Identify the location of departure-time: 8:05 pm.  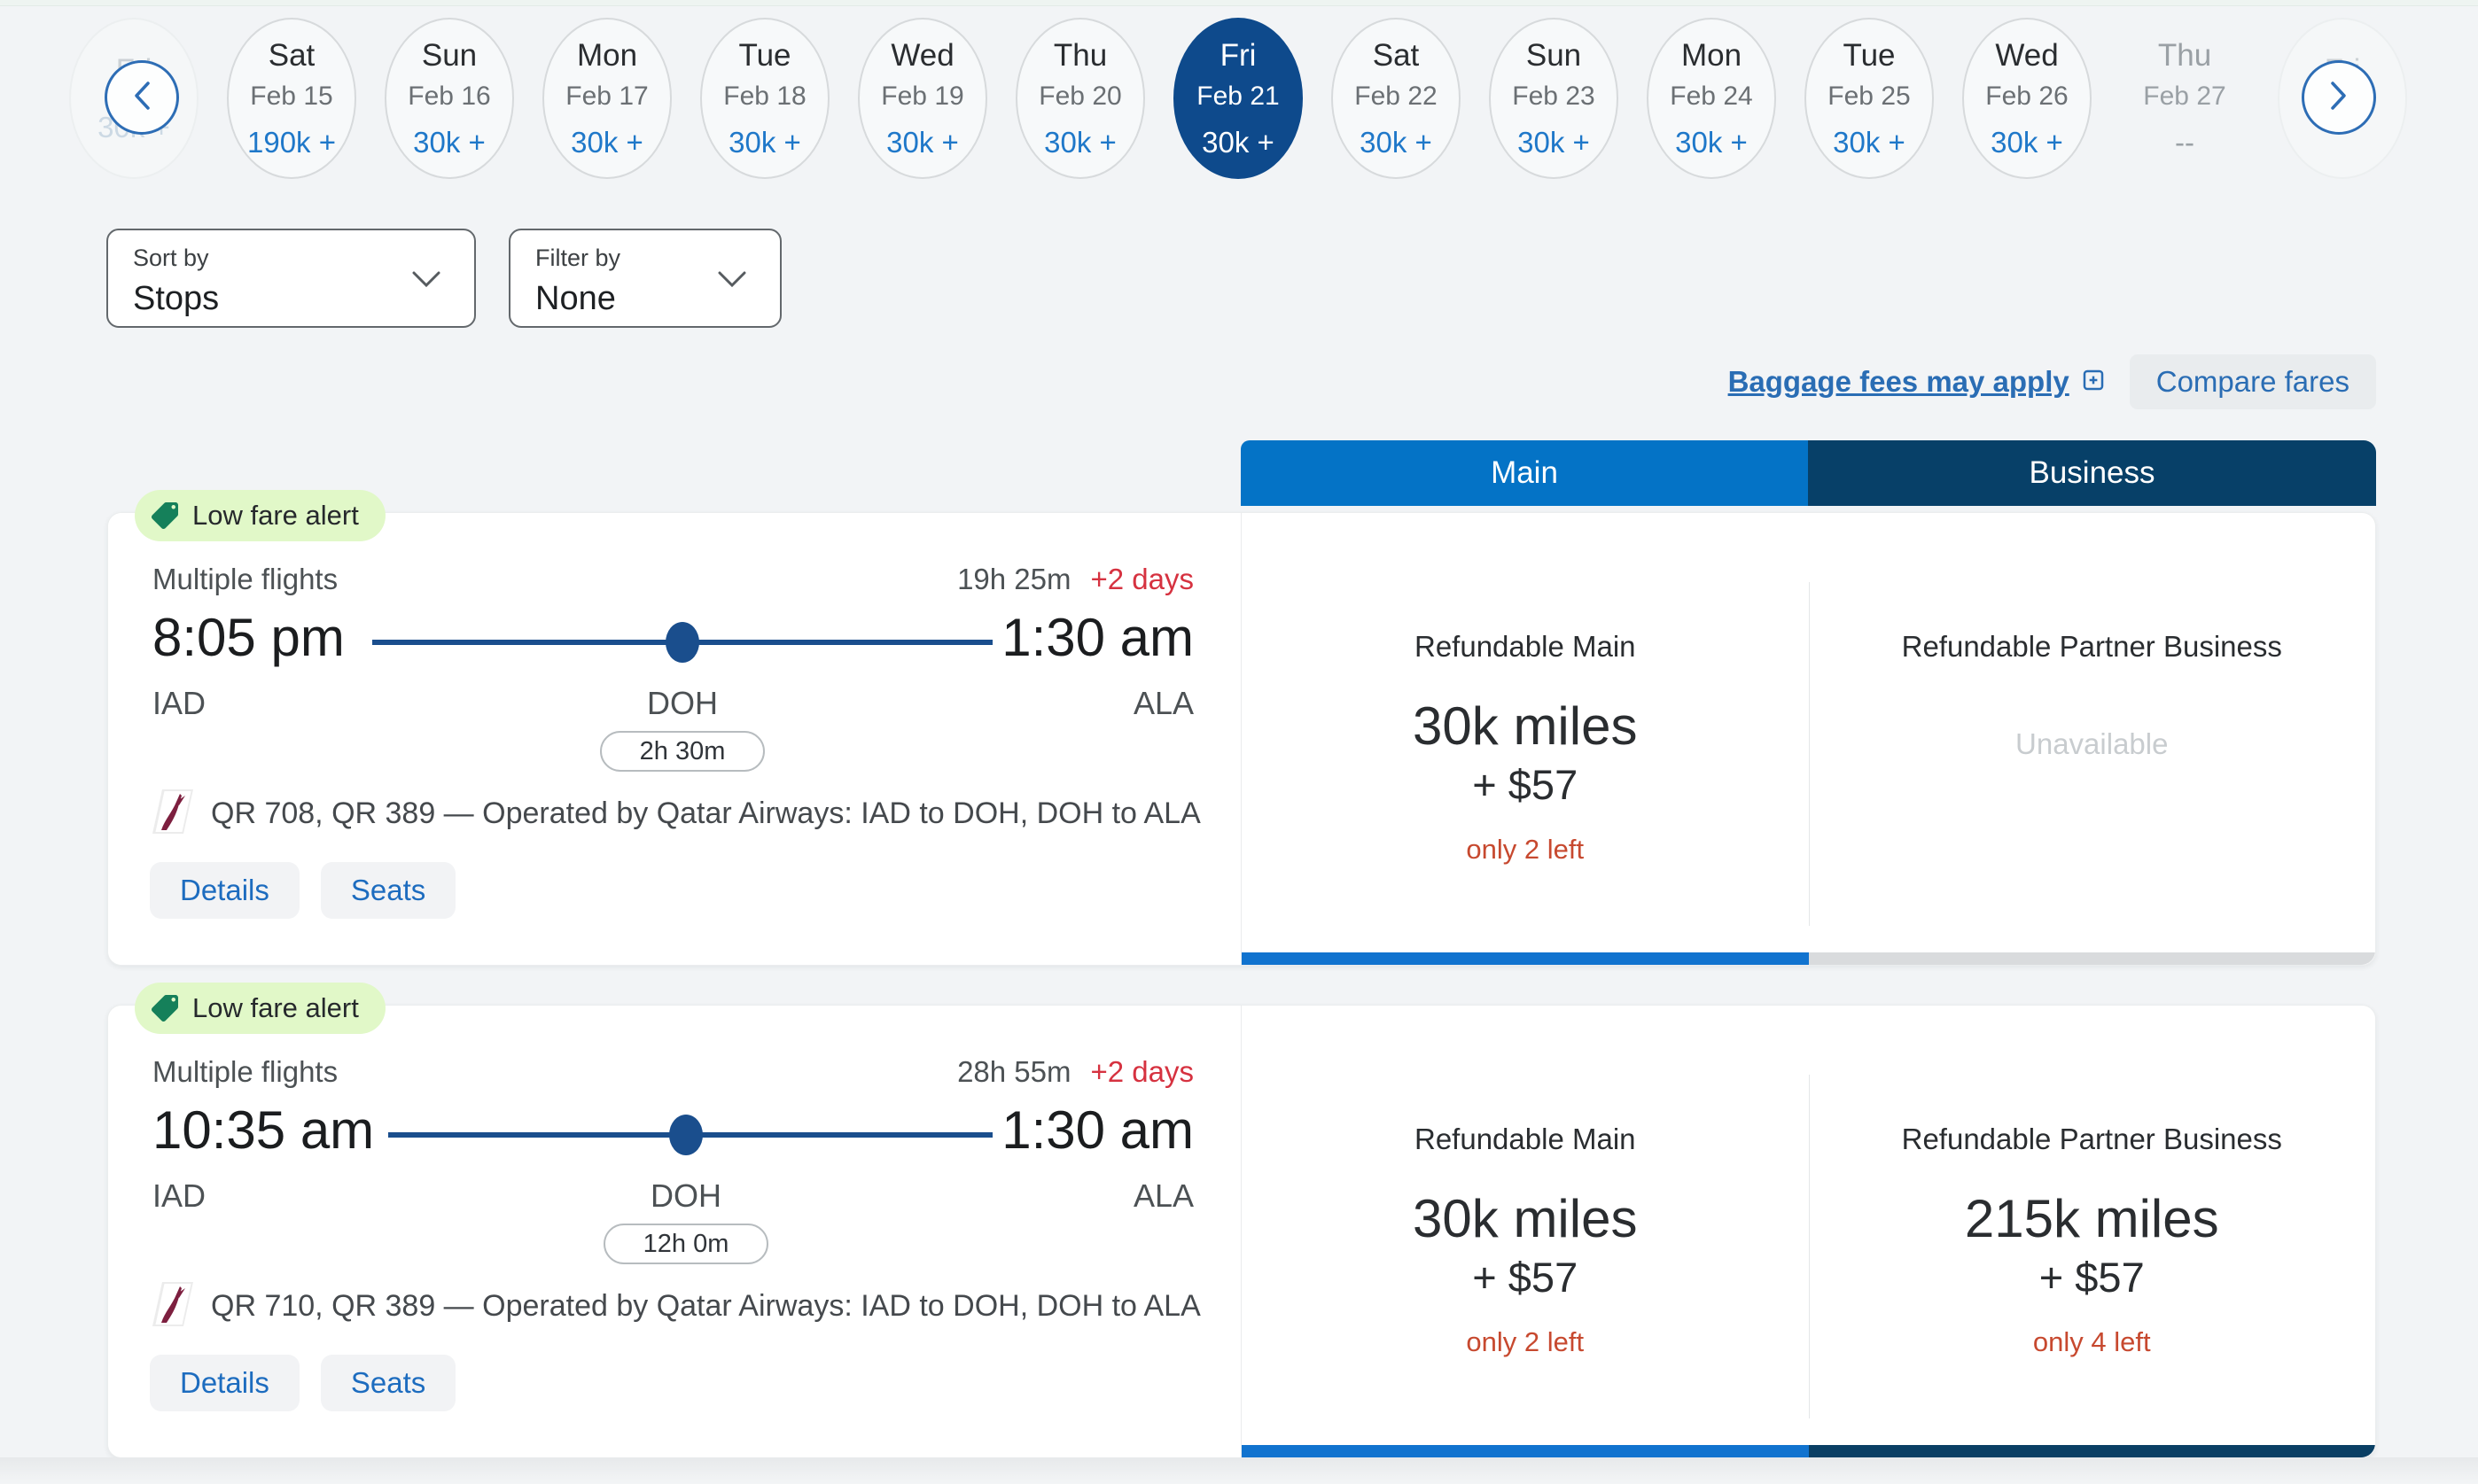
(248, 637).